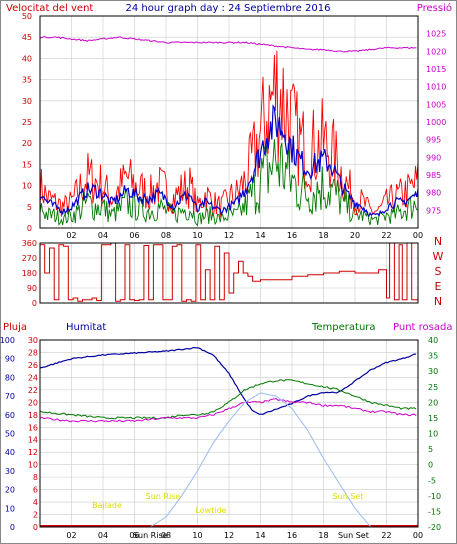  What do you see at coordinates (292, 235) in the screenshot?
I see `wind-x-tick: 16` at bounding box center [292, 235].